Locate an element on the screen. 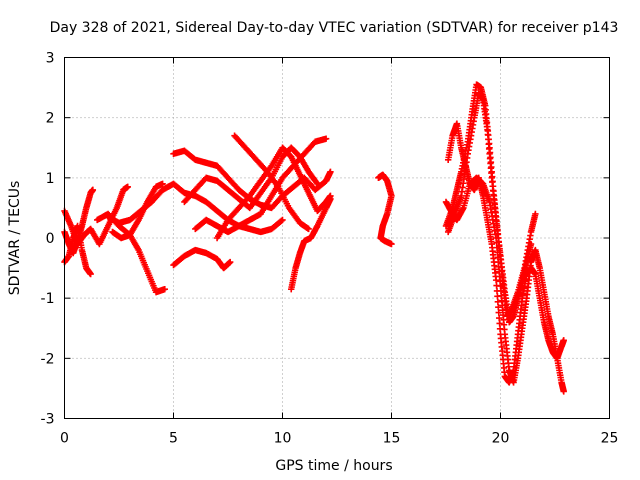 The width and height of the screenshot is (640, 480). series-track-k is located at coordinates (202, 259).